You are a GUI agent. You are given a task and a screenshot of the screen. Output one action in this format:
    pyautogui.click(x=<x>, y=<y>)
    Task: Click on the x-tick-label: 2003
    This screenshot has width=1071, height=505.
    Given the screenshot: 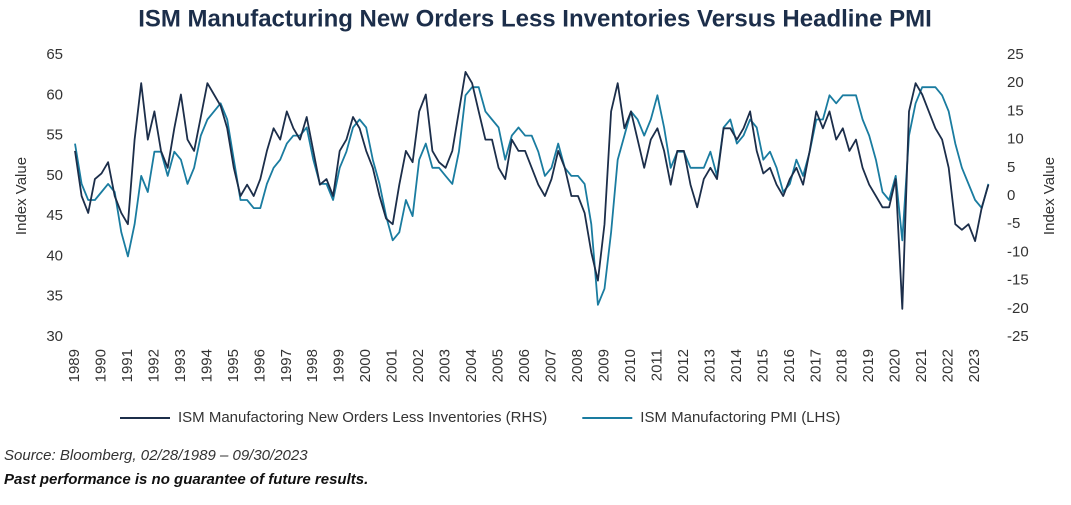 What is the action you would take?
    pyautogui.click(x=445, y=365)
    